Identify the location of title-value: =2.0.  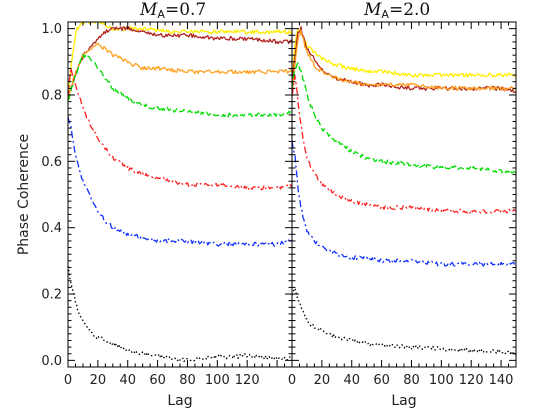
(409, 10).